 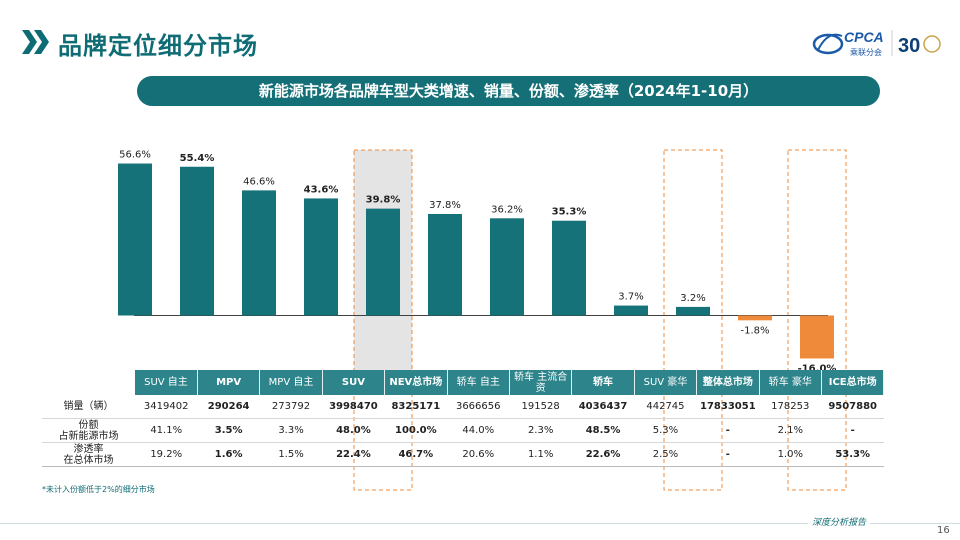 What do you see at coordinates (603, 454) in the screenshot?
I see `table-cell: 22.6%` at bounding box center [603, 454].